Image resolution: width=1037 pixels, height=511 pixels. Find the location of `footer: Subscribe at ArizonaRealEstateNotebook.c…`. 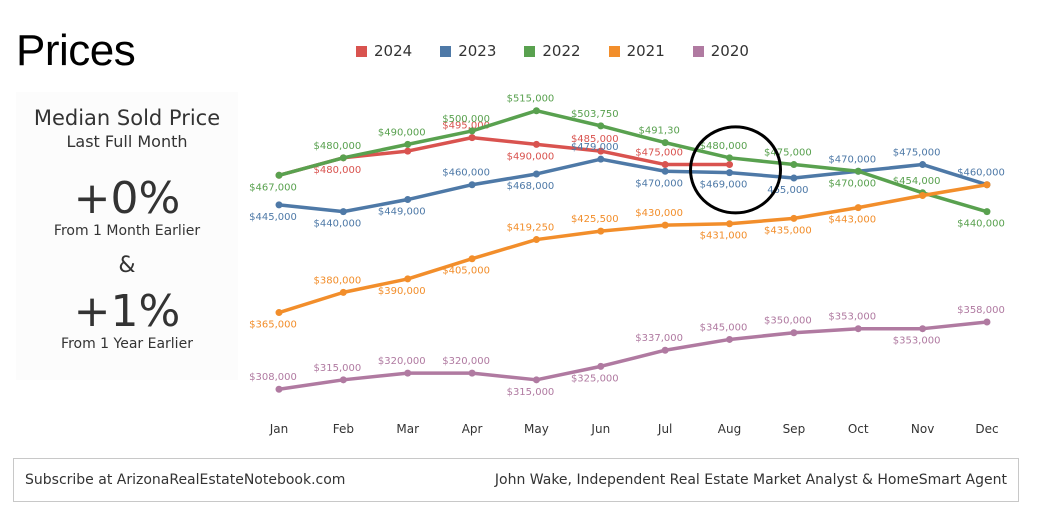

footer: Subscribe at ArizonaRealEstateNotebook.c… is located at coordinates (516, 480).